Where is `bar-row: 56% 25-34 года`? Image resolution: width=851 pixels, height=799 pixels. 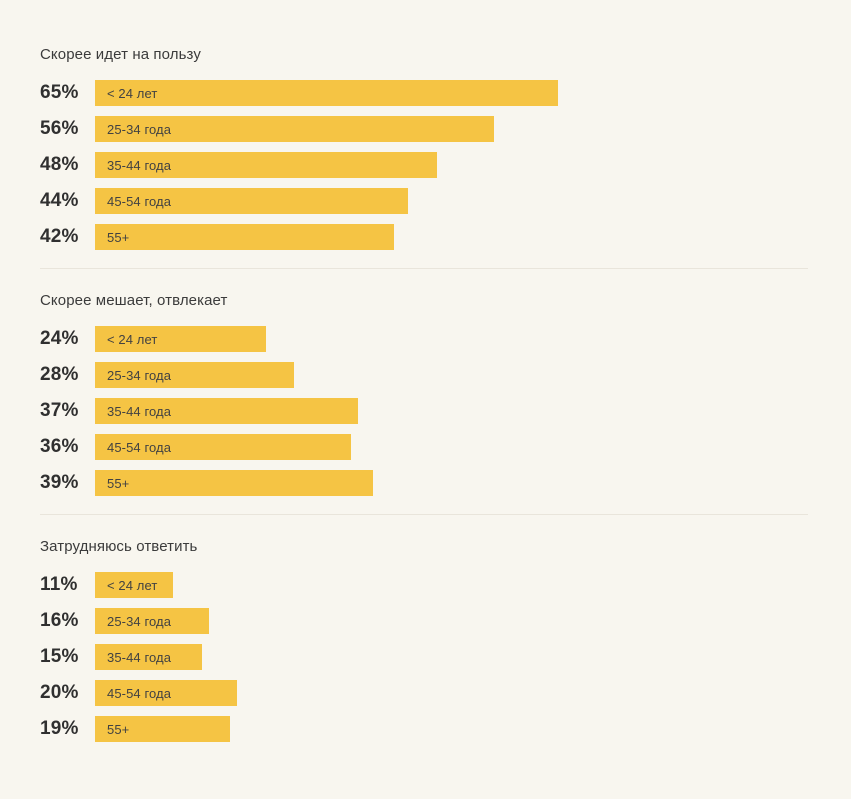
bar-row: 56% 25-34 года is located at coordinates (424, 129).